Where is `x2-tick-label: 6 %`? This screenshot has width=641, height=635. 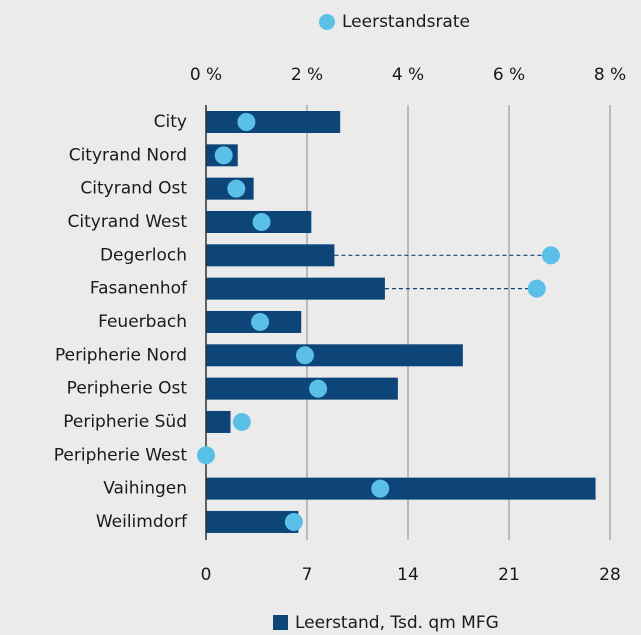
x2-tick-label: 6 % is located at coordinates (509, 75).